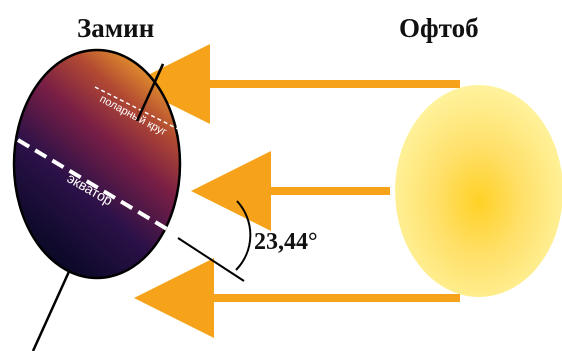 The image size is (562, 351). I want to click on polar-circle-line, so click(136, 108).